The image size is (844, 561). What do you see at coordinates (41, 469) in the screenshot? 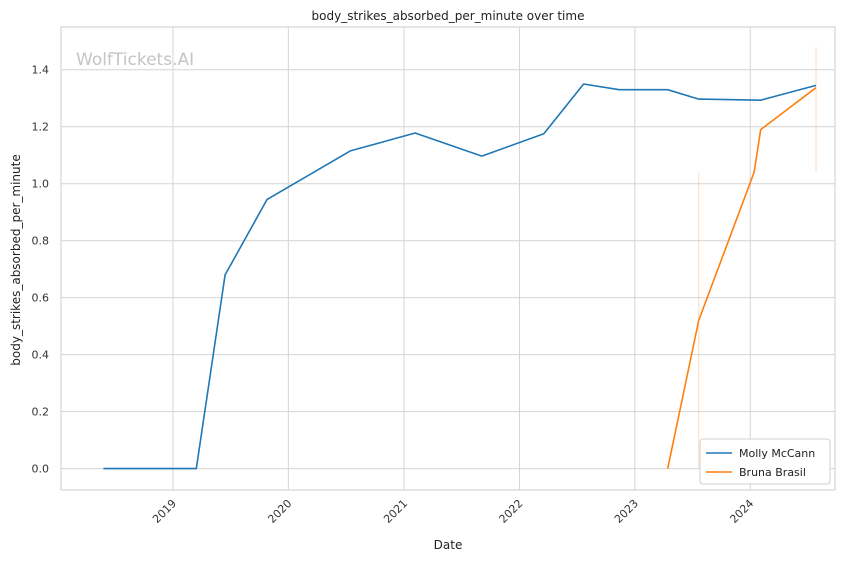
I see `y-tick-label: 0.0` at bounding box center [41, 469].